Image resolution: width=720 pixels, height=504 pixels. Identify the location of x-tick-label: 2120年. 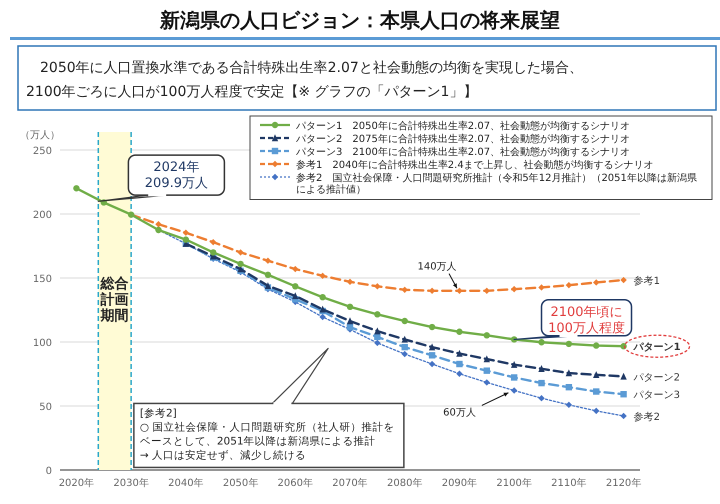
(624, 483).